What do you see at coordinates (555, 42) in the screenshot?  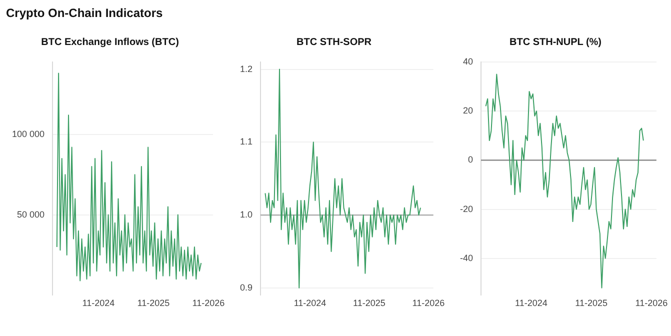 I see `chart-title: BTC STH-NUPL (%)` at bounding box center [555, 42].